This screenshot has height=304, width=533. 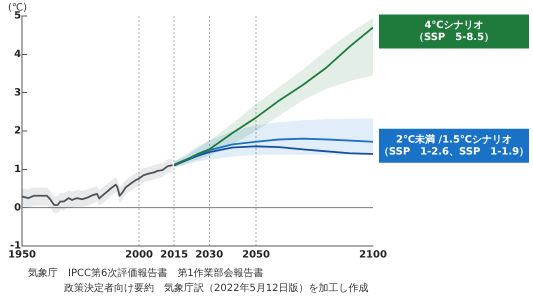 I want to click on y-tick-label: 4, so click(x=18, y=54).